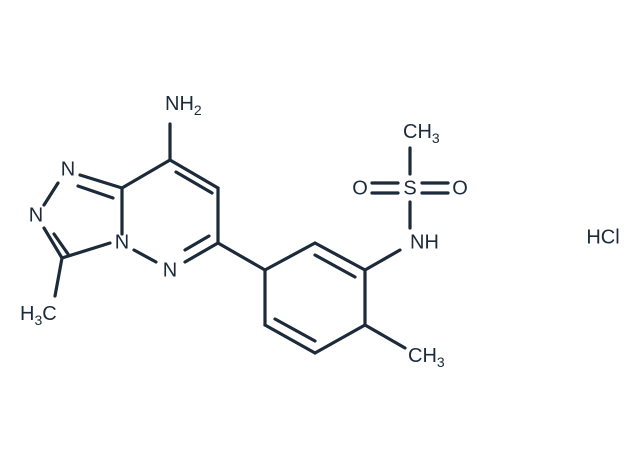  Describe the element at coordinates (198, 110) in the screenshot. I see `label-sub: 2` at that location.